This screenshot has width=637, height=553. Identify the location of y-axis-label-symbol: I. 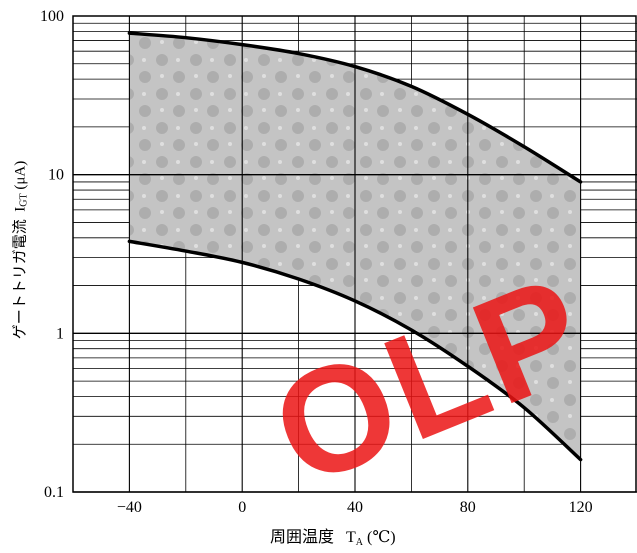
(20, 209).